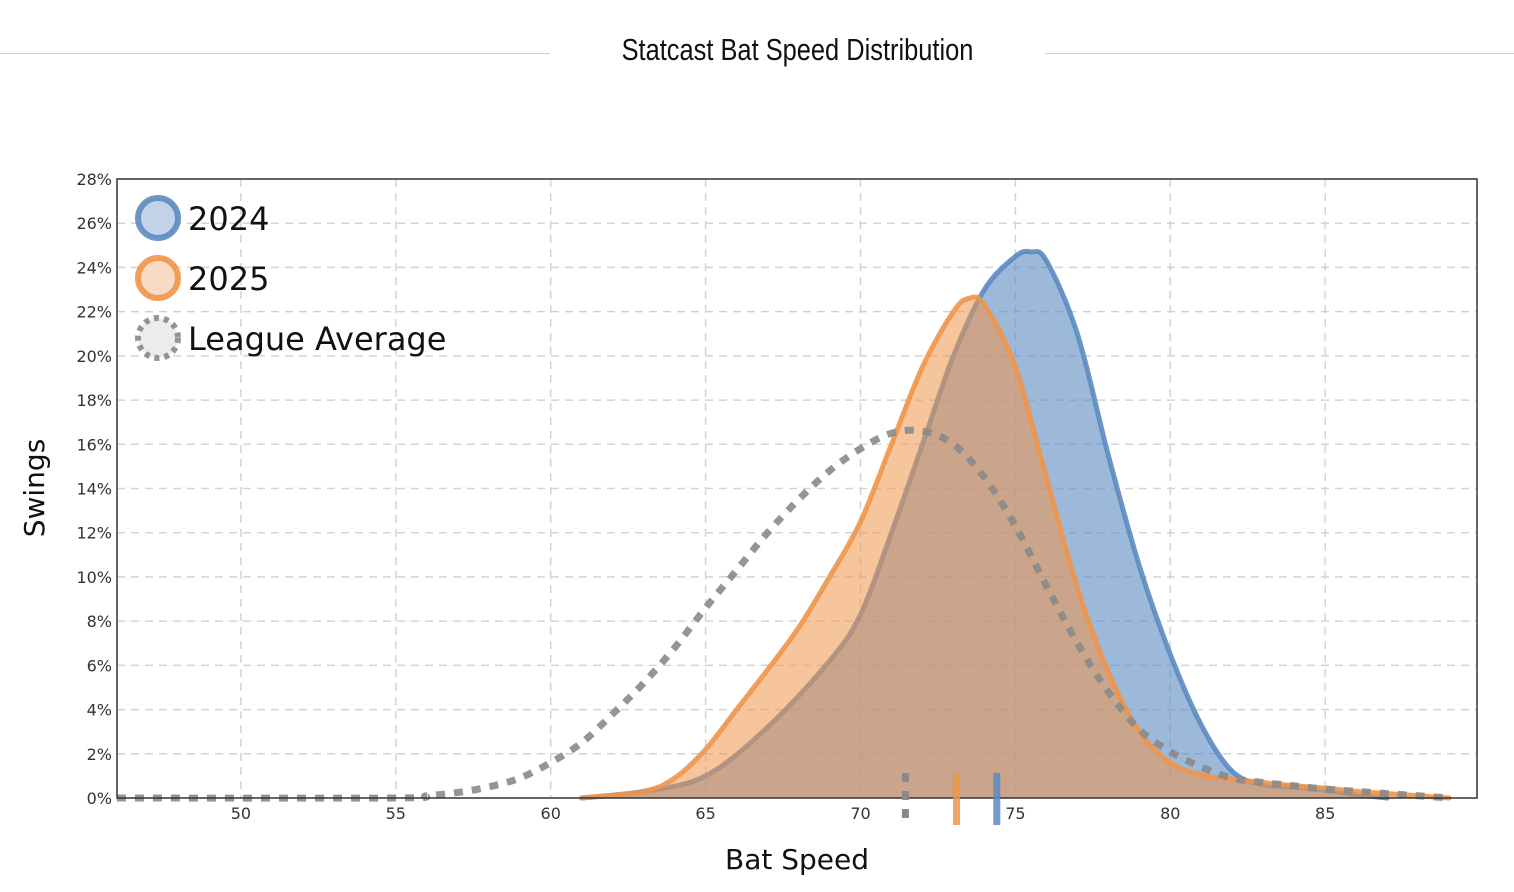 This screenshot has height=892, width=1514. I want to click on x-tick-label: 75, so click(1015, 813).